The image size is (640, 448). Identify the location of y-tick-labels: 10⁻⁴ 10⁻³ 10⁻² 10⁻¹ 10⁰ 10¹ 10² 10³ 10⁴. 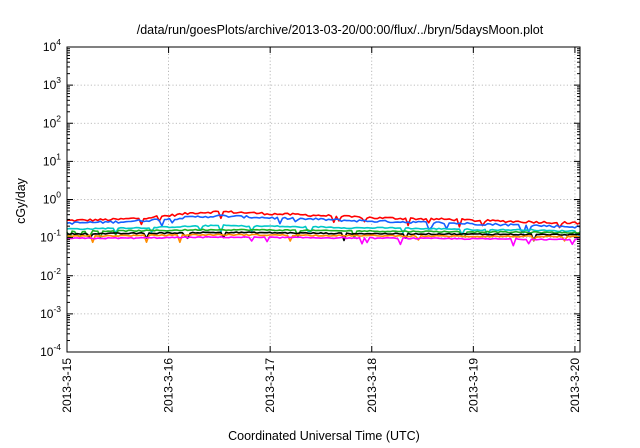
(50, 198).